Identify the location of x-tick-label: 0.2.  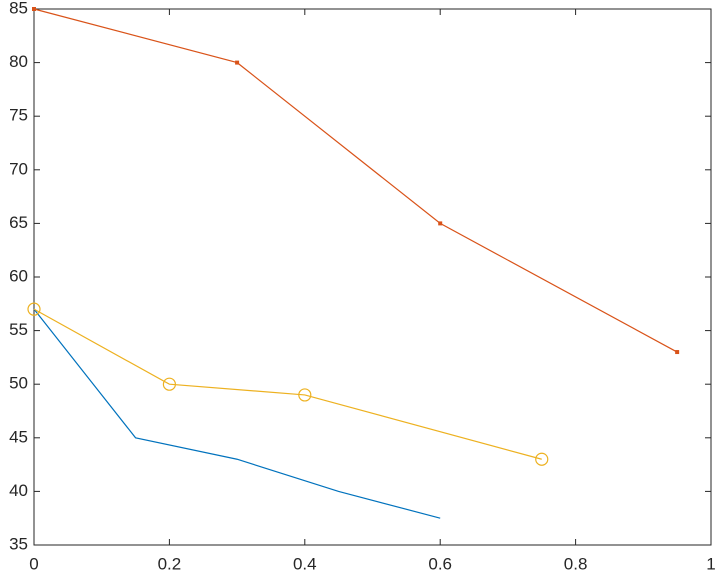
(170, 563).